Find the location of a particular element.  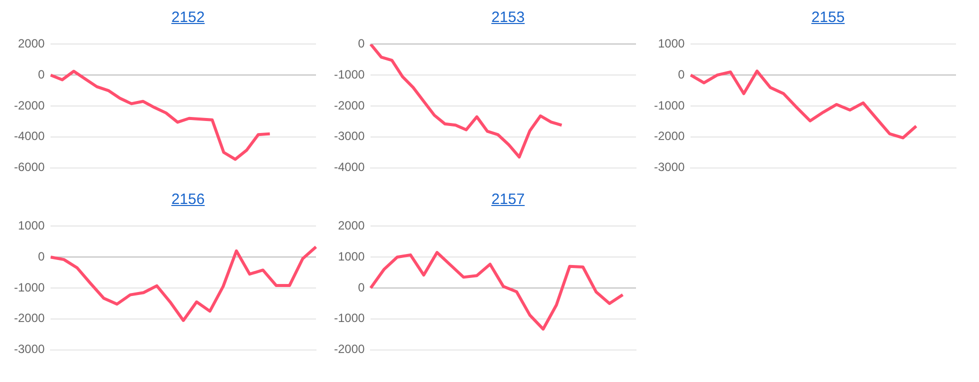

chart-title: 2153 is located at coordinates (508, 18).